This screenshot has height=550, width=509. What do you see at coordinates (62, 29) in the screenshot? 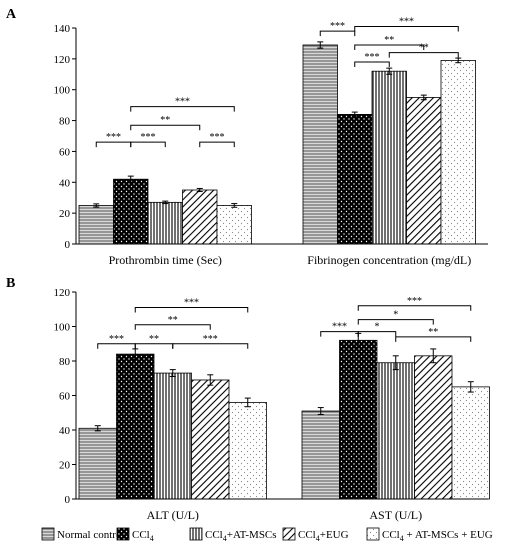
I see `y-tick-label: 140` at bounding box center [62, 29].